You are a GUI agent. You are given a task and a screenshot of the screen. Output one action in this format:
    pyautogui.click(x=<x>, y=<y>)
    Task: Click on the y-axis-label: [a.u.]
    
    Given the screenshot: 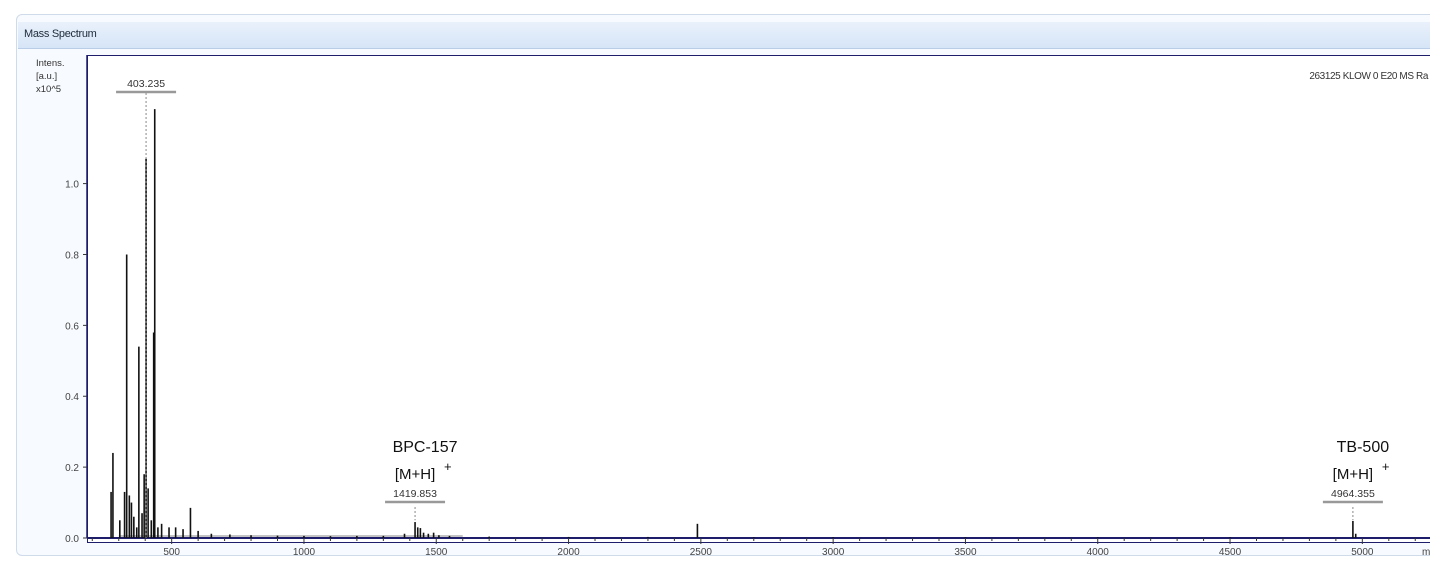 What is the action you would take?
    pyautogui.click(x=46, y=76)
    